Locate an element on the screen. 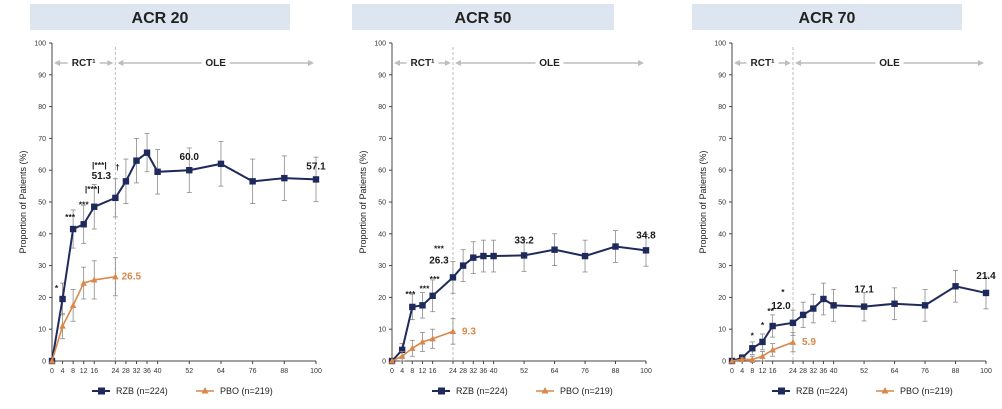  y-tick-label: 60 is located at coordinates (382, 171).